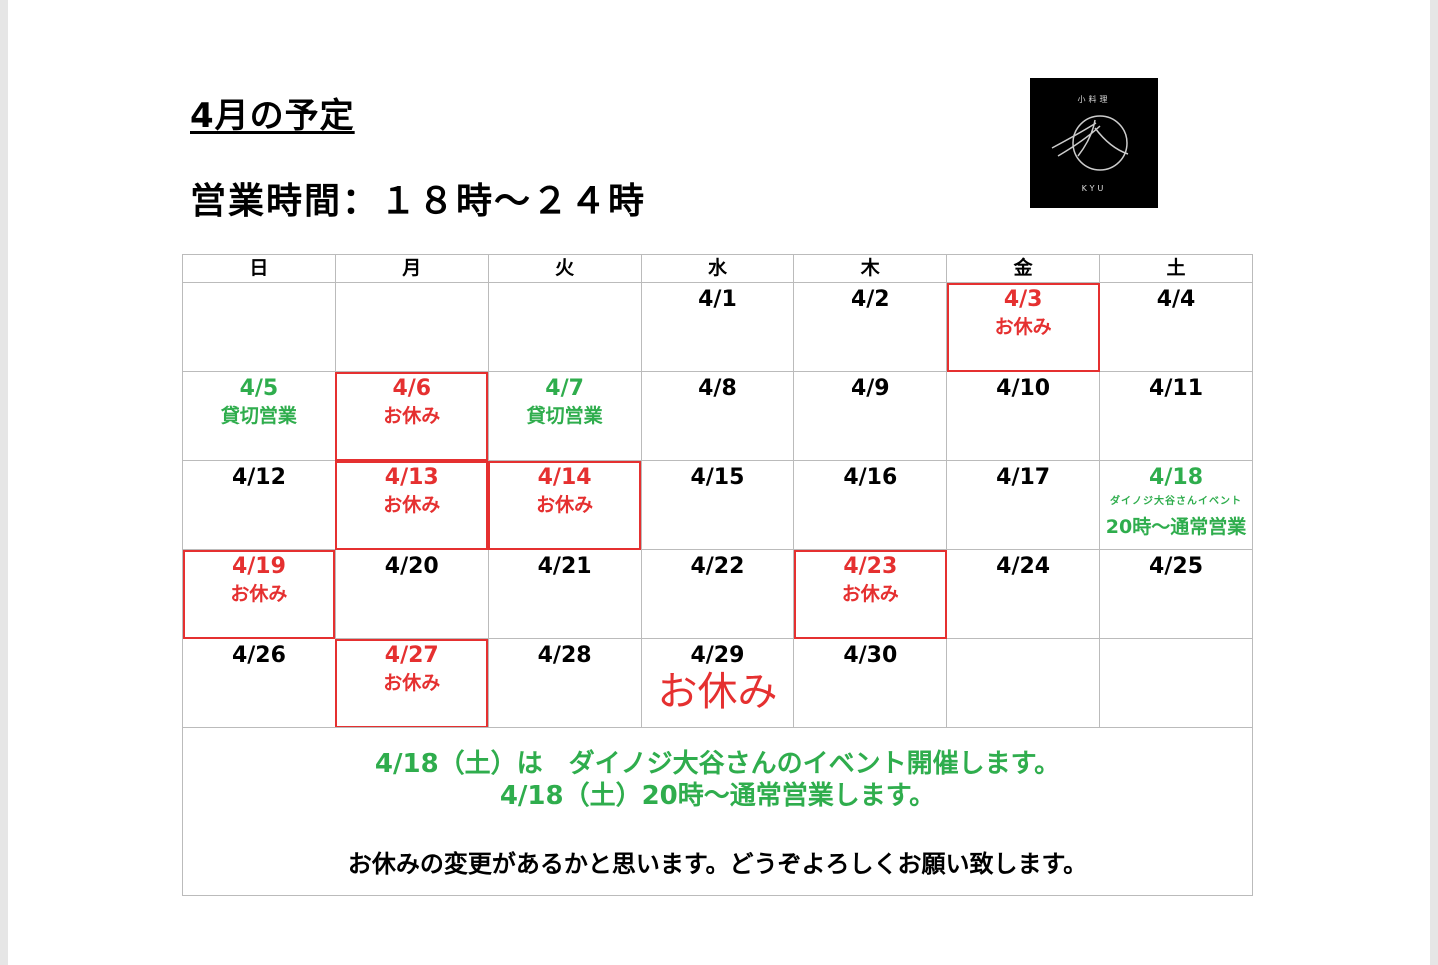  I want to click on day-event: ダイノジ大谷さんイベント, so click(1176, 501).